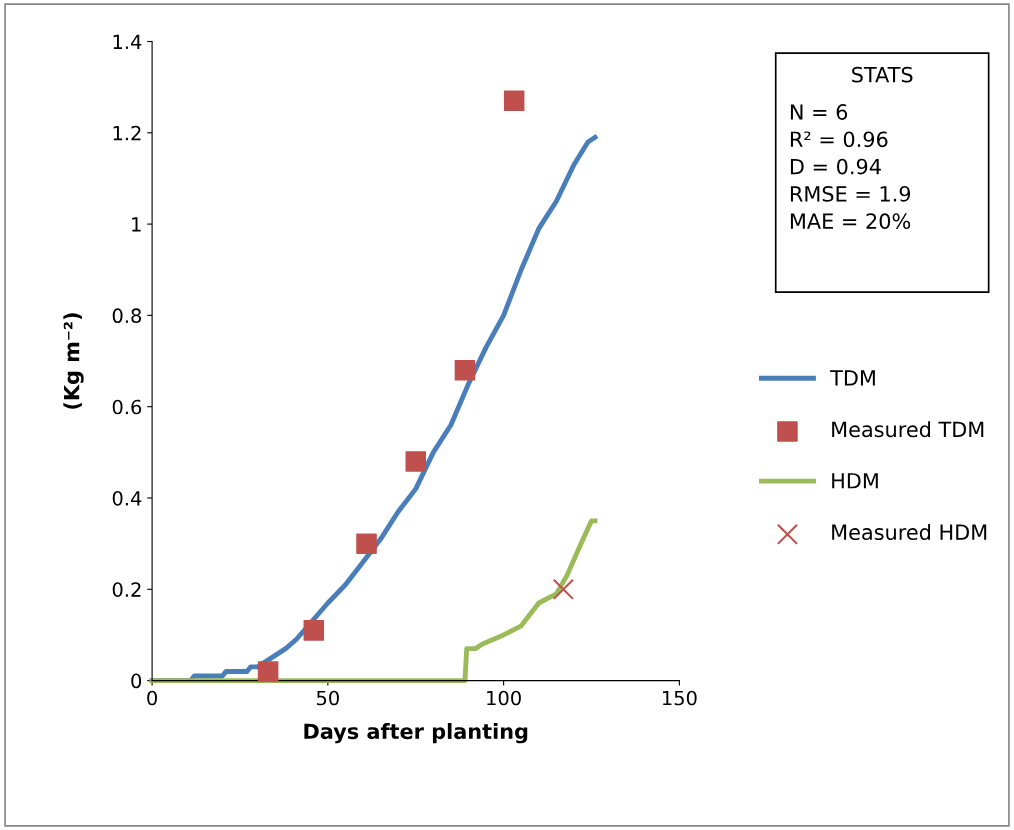 Image resolution: width=1014 pixels, height=830 pixels. I want to click on y-tick-label: 0.6, so click(127, 407).